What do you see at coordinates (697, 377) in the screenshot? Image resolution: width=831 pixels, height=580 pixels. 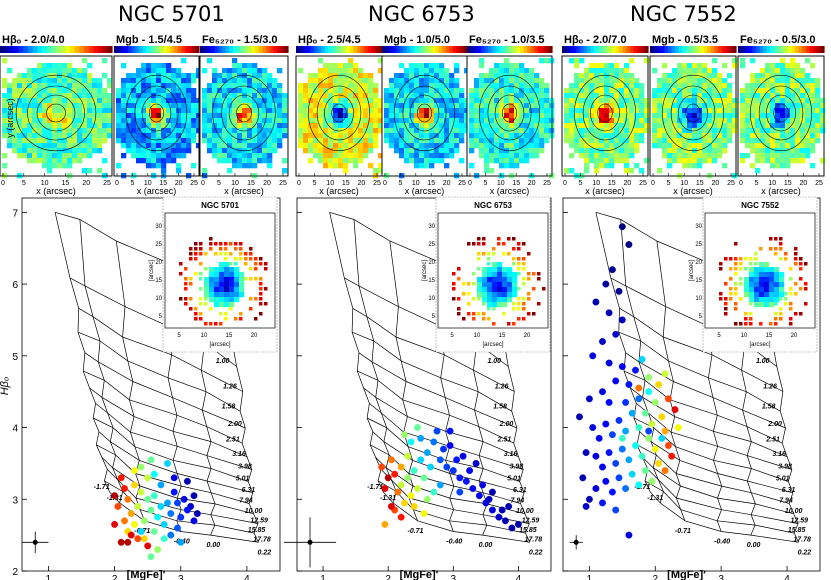 I see `model-grid` at bounding box center [697, 377].